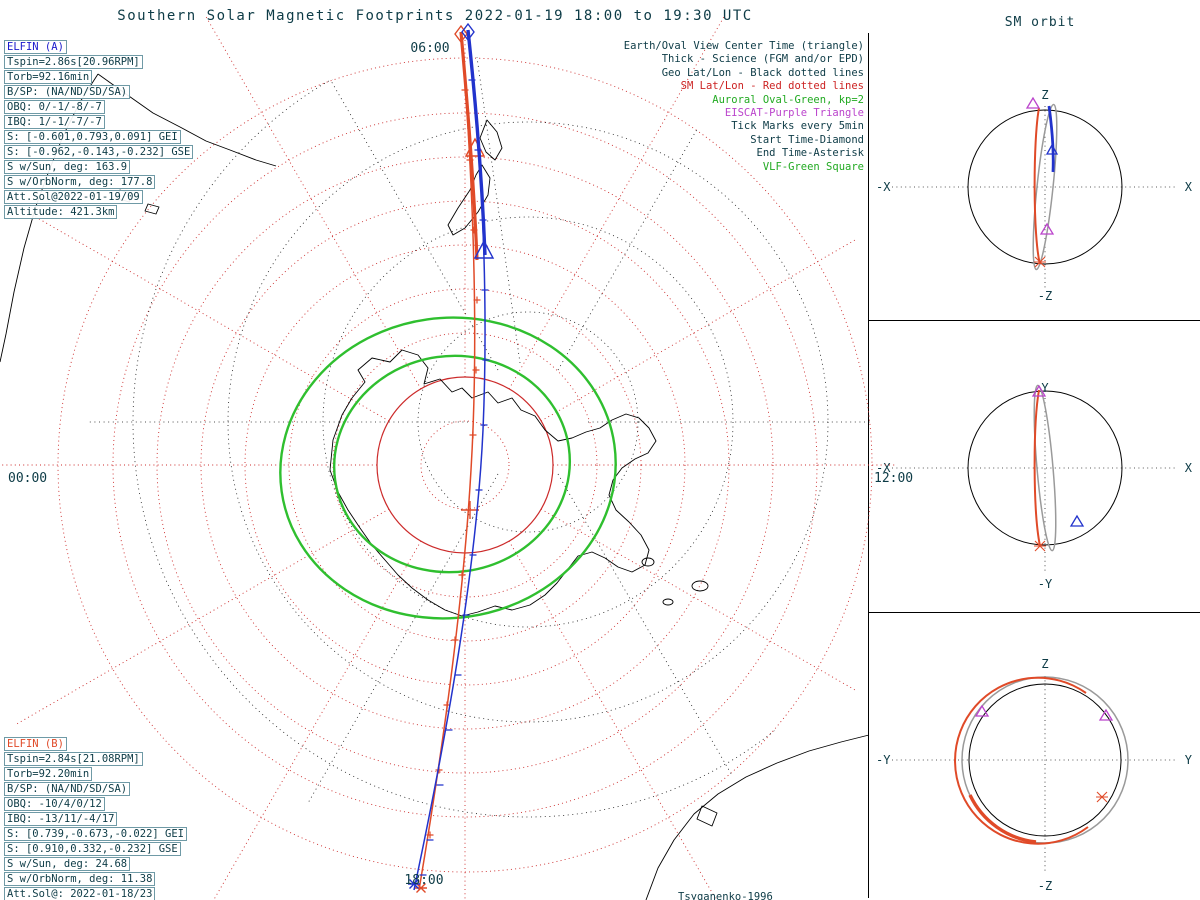  I want to click on clock-label-right: 12:00, so click(893, 478).